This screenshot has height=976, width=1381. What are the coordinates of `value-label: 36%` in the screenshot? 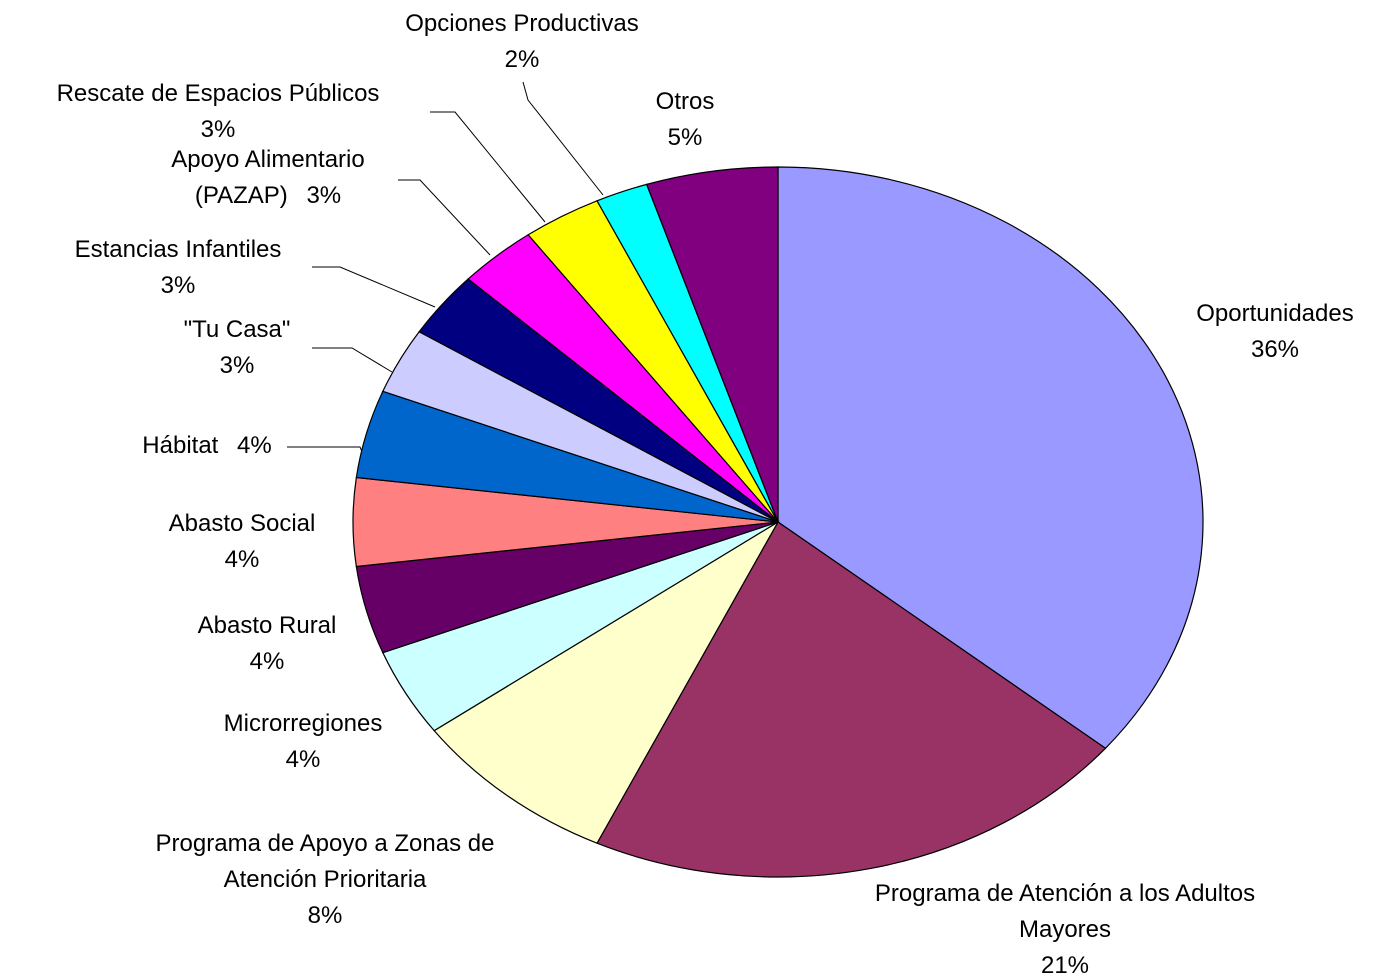 It's located at (1275, 349).